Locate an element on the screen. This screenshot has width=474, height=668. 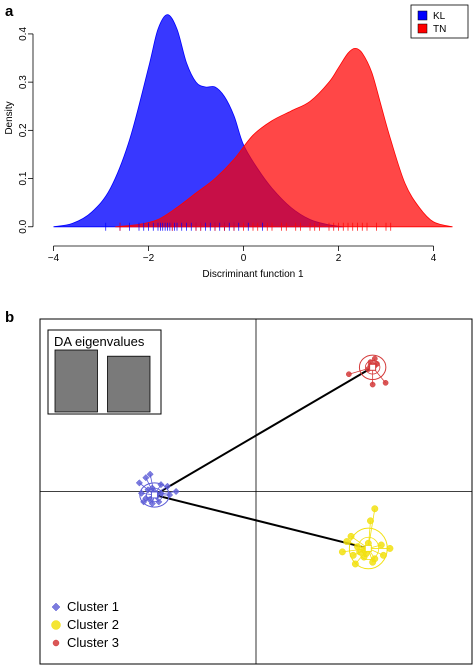
x-tick-label: −2 is located at coordinates (149, 258).